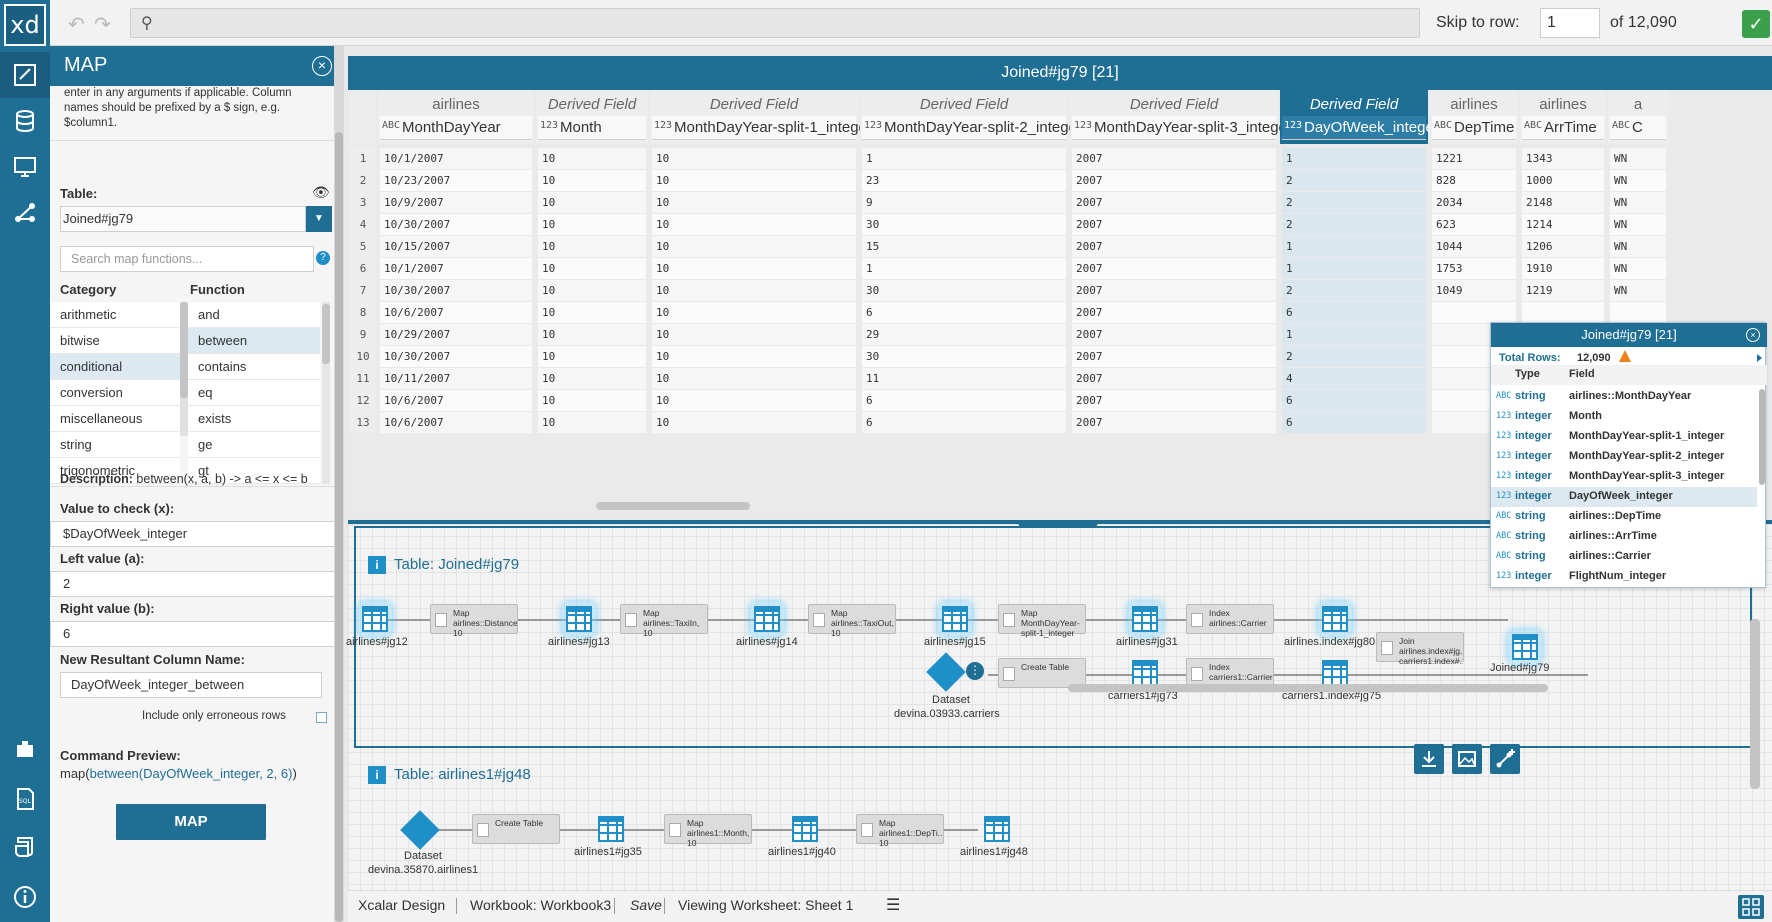 The image size is (1772, 922). Describe the element at coordinates (115, 367) in the screenshot. I see `category-item: conditional` at that location.